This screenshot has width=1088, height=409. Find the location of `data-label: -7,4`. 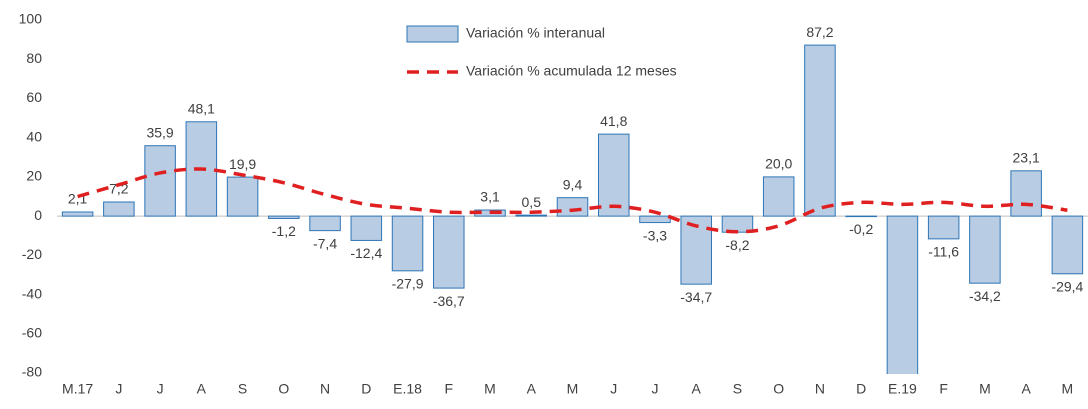

data-label: -7,4 is located at coordinates (325, 243).